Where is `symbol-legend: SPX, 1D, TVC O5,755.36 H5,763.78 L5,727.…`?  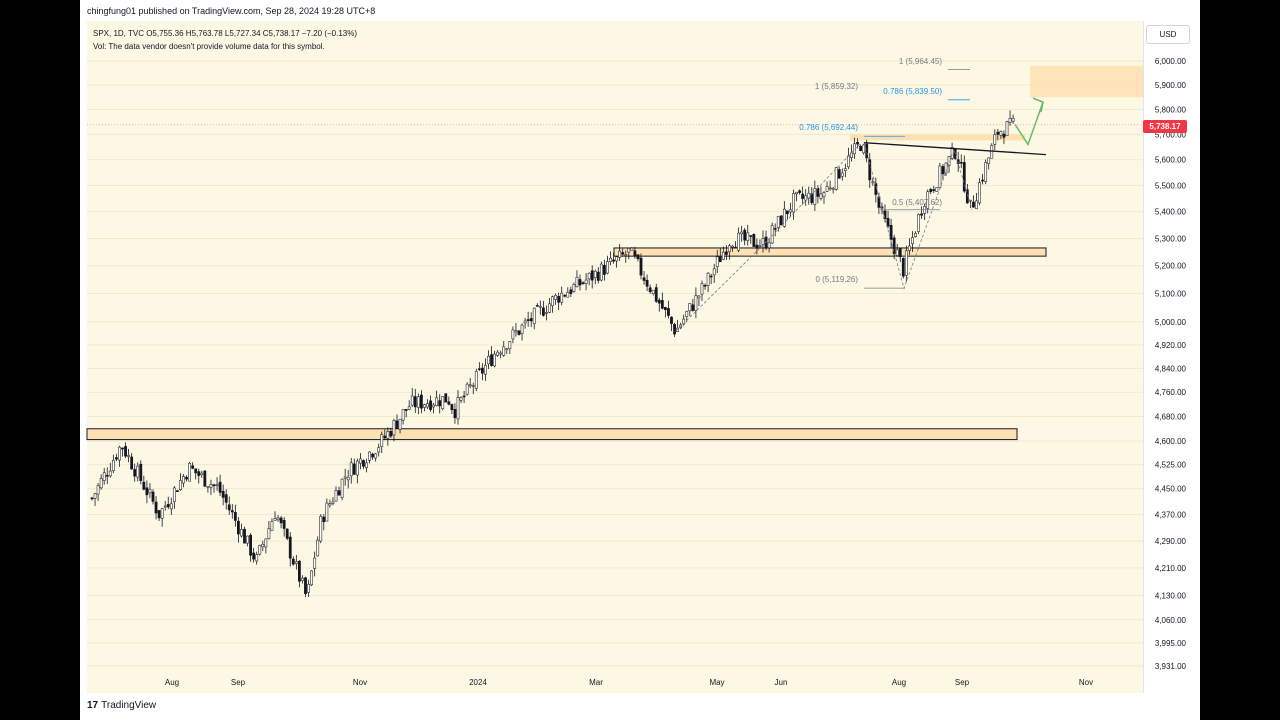
symbol-legend: SPX, 1D, TVC O5,755.36 H5,763.78 L5,727.… is located at coordinates (225, 40).